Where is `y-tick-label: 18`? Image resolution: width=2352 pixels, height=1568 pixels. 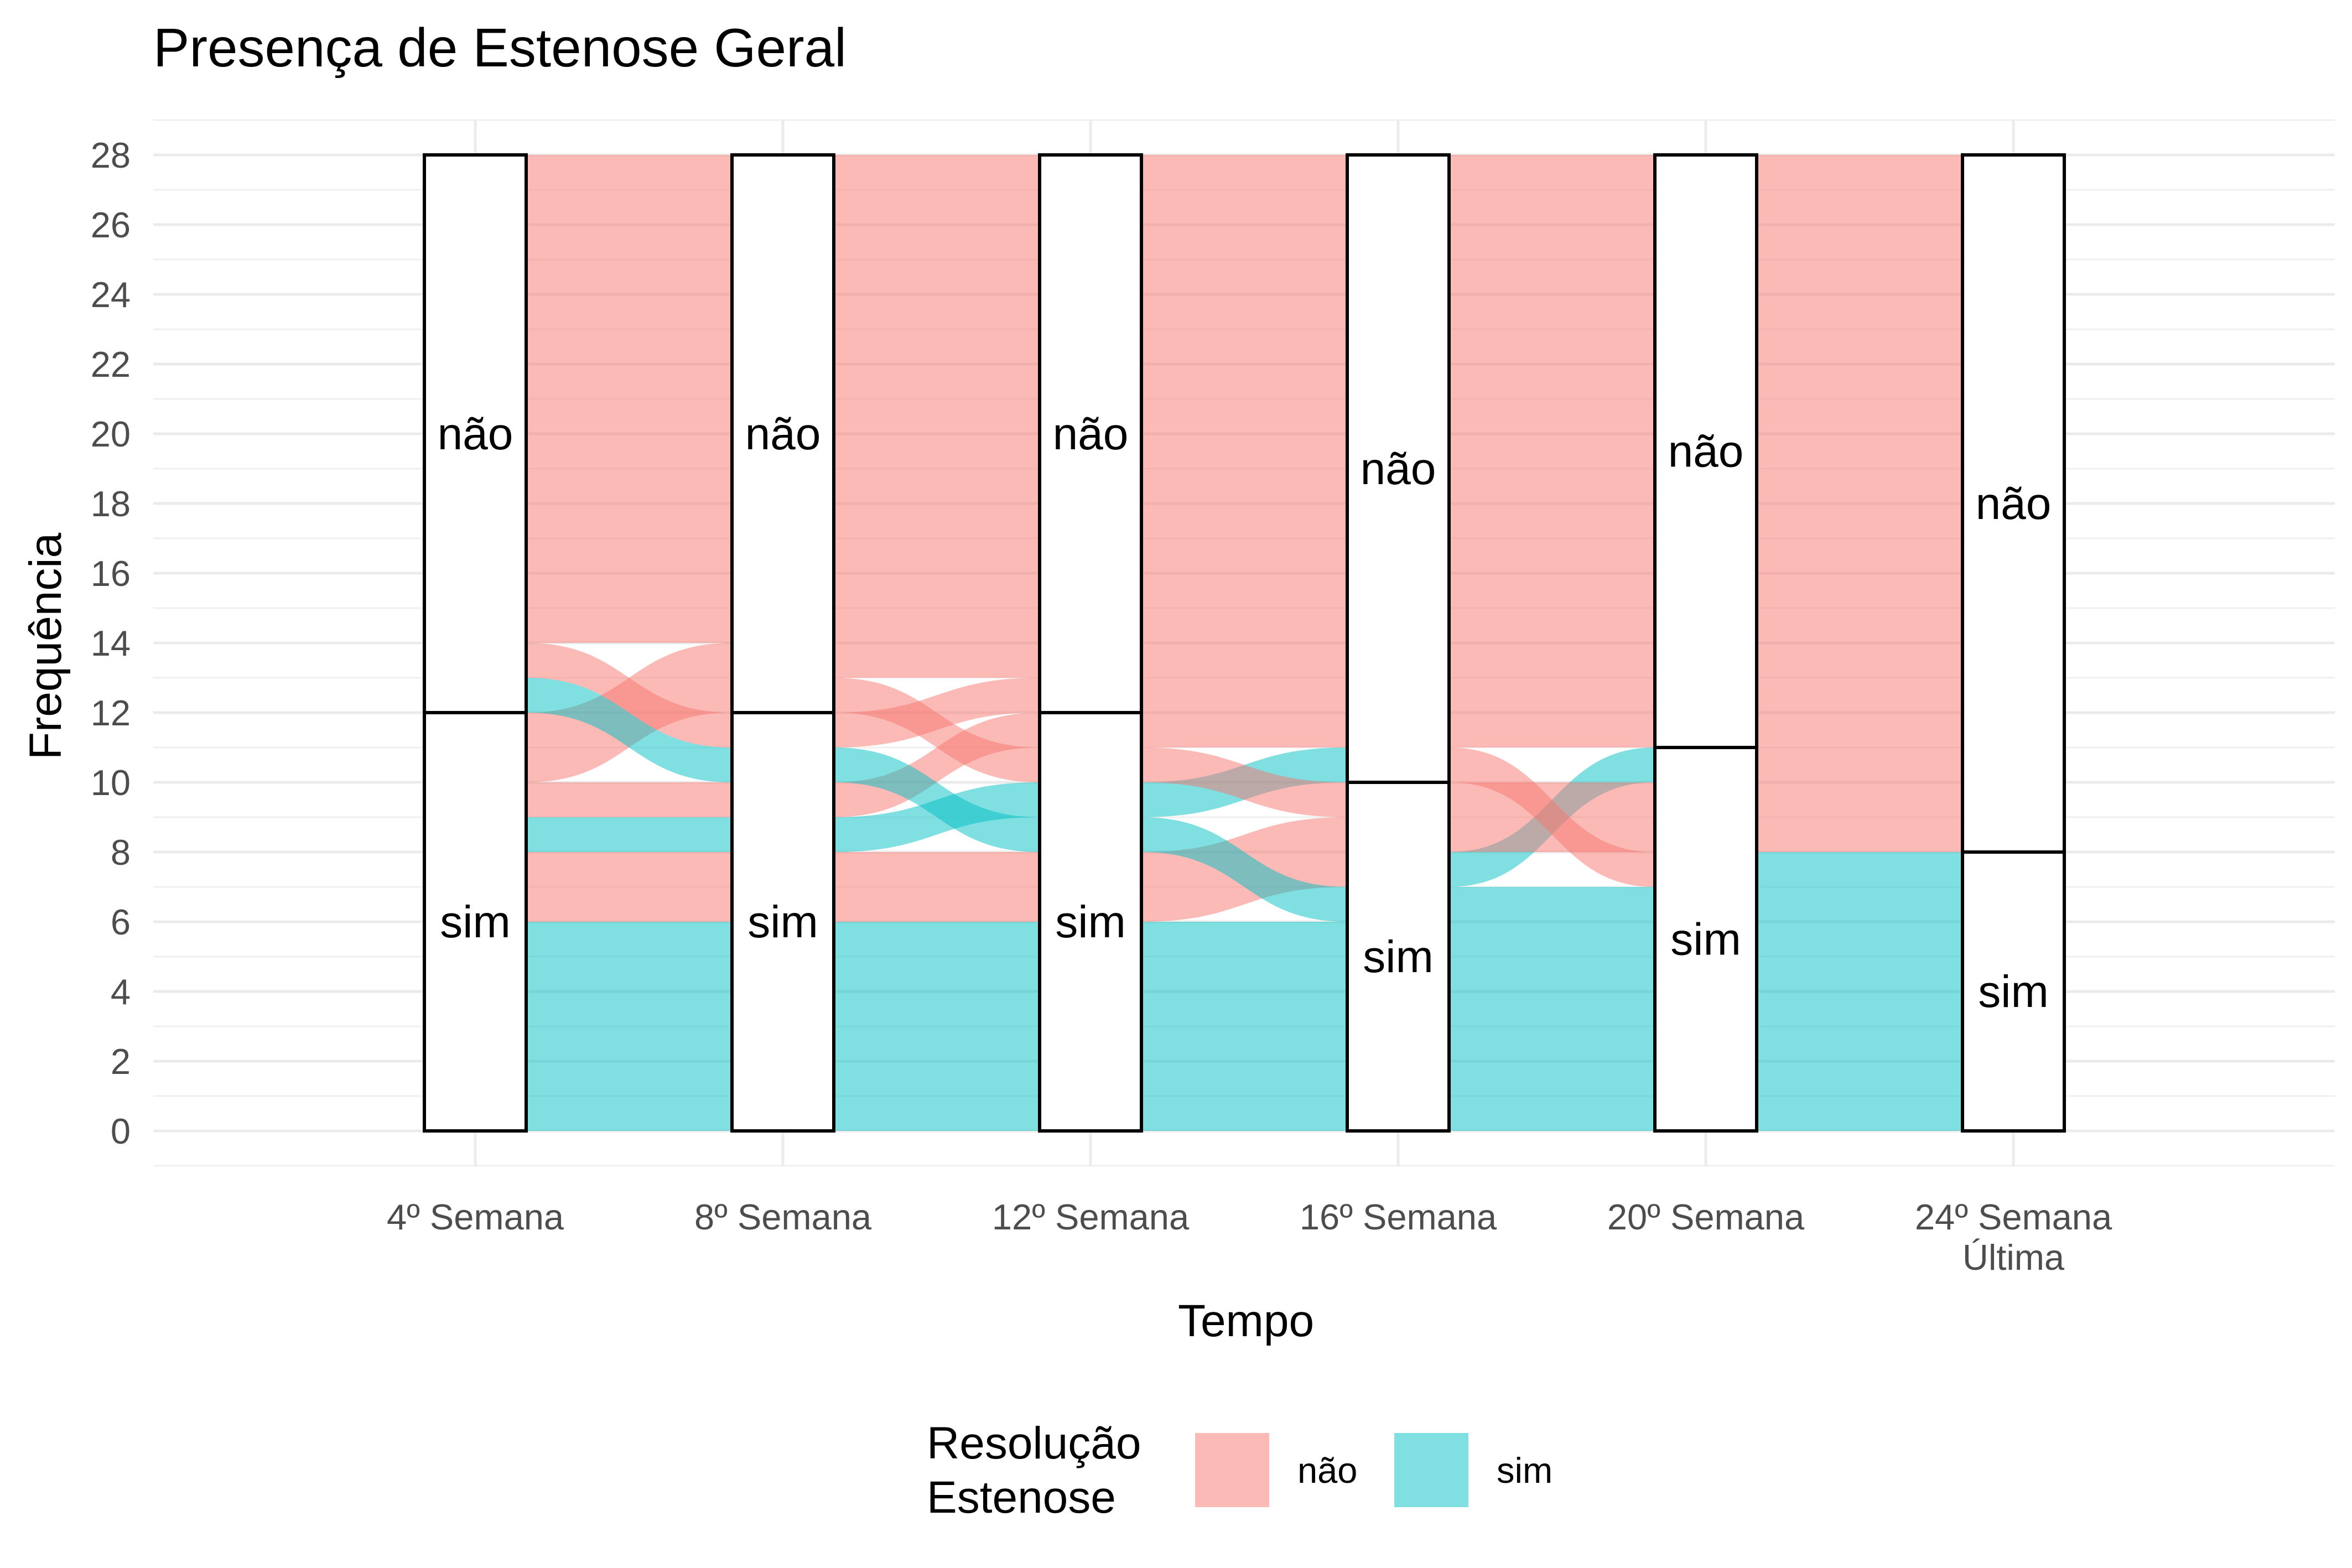 y-tick-label: 18 is located at coordinates (111, 504).